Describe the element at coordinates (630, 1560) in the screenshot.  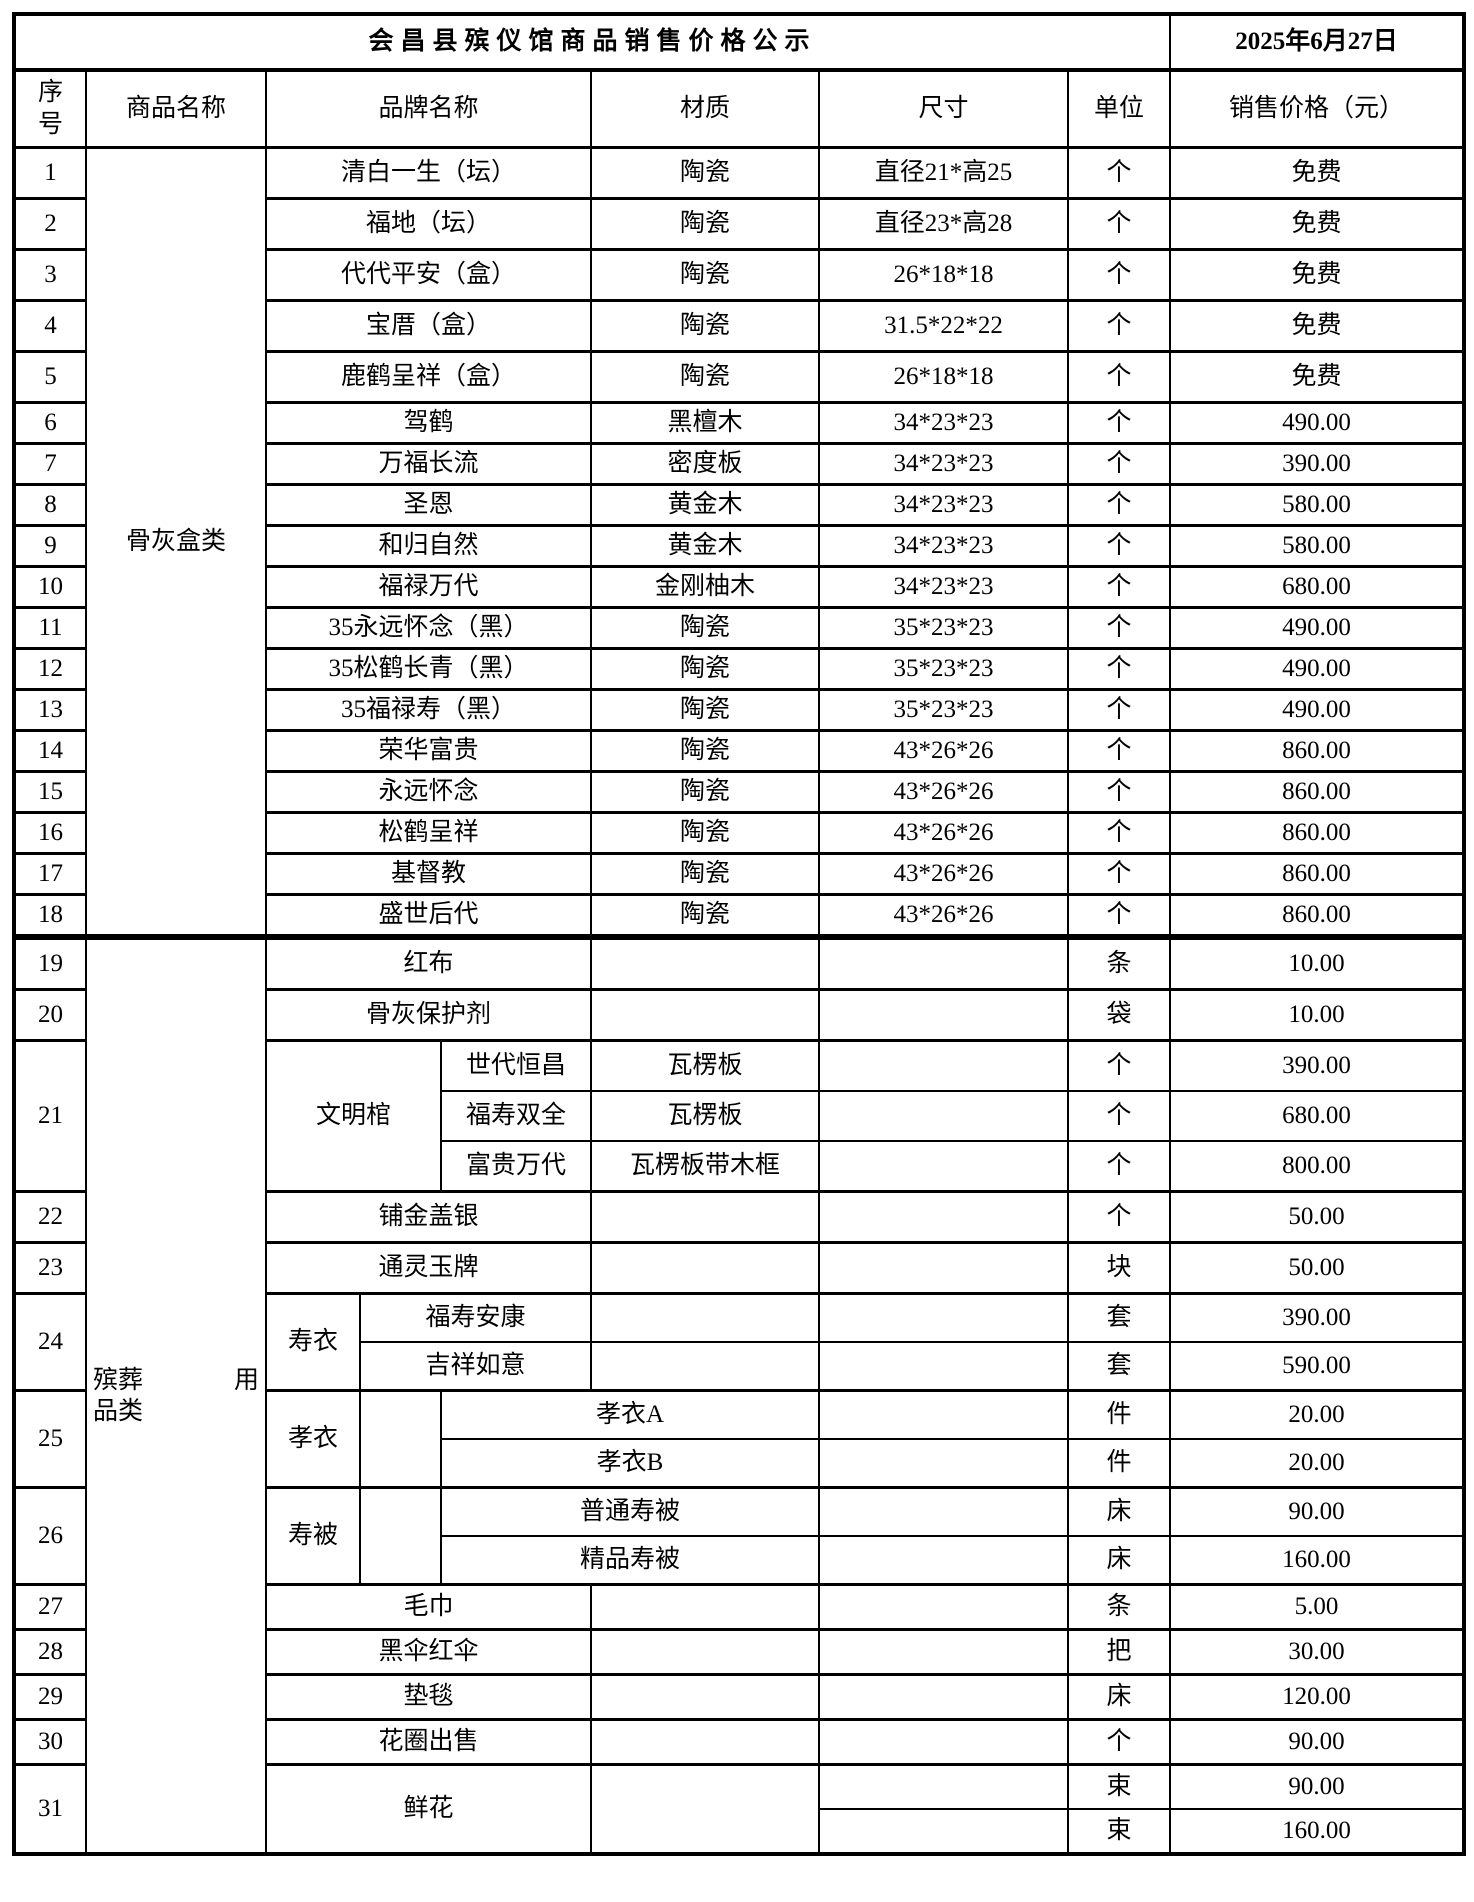
I see `sub-brand-cell: 精品寿被` at that location.